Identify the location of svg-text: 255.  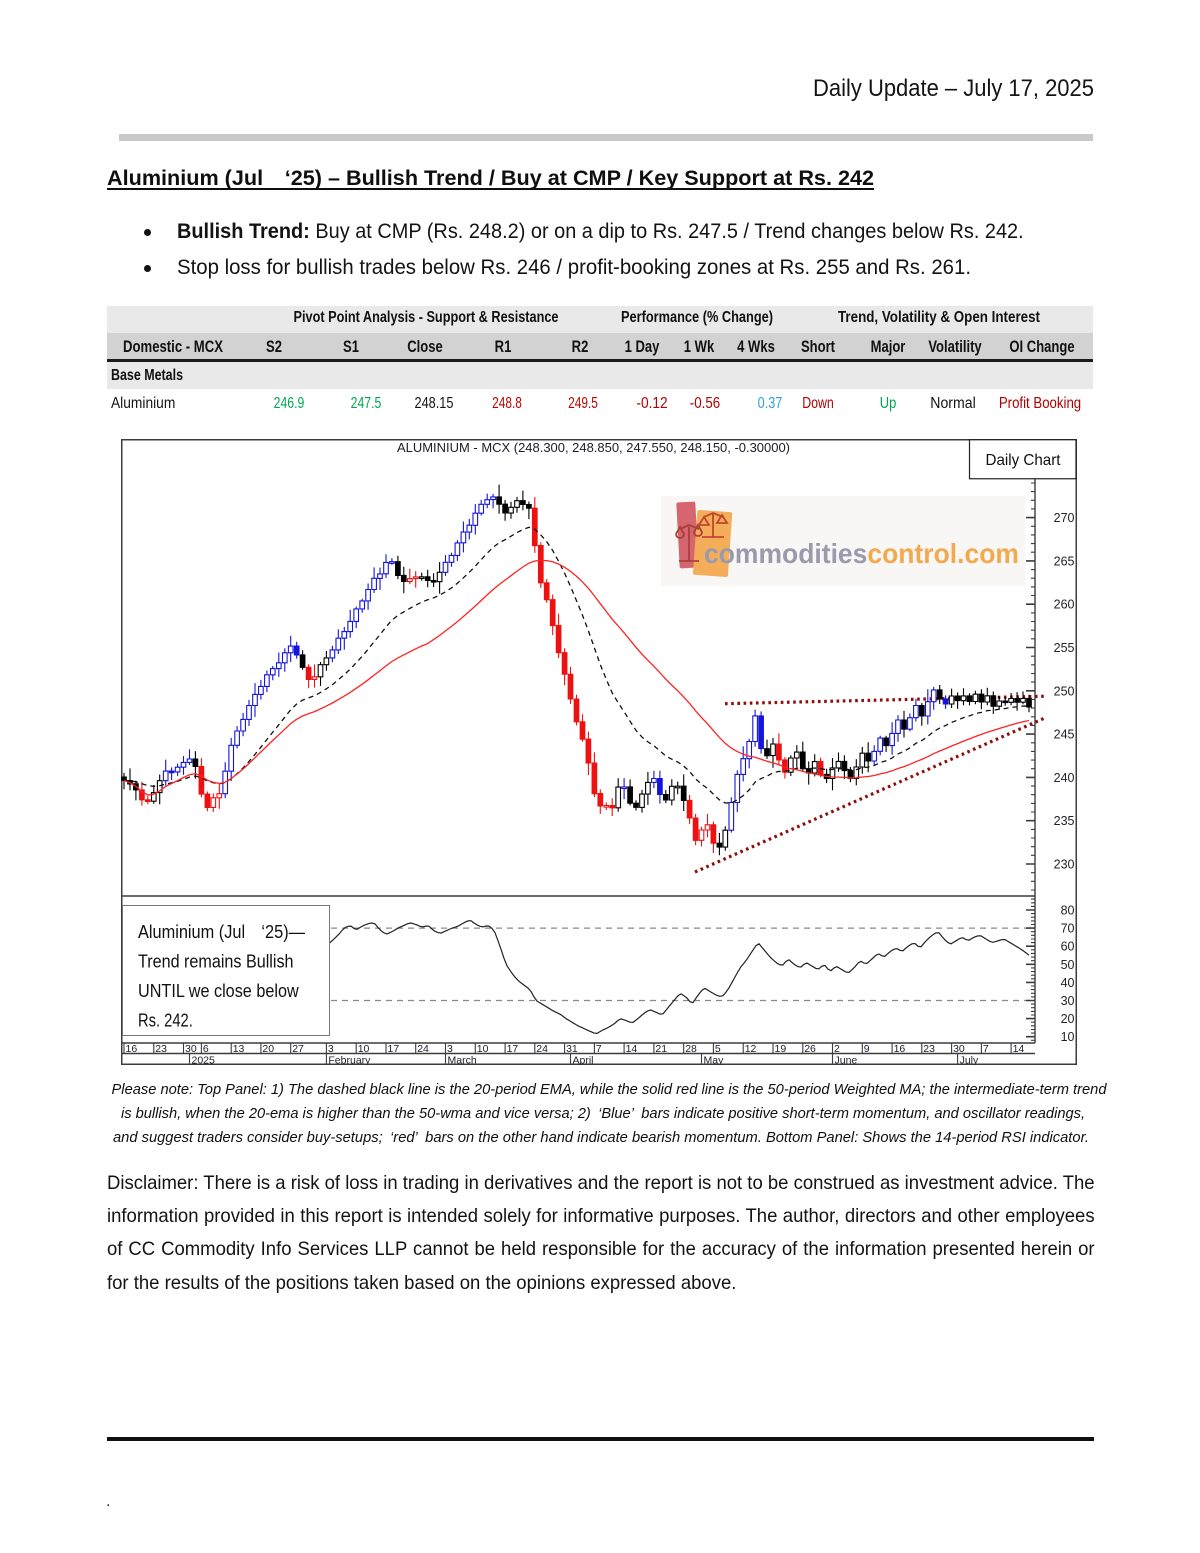
(1064, 648).